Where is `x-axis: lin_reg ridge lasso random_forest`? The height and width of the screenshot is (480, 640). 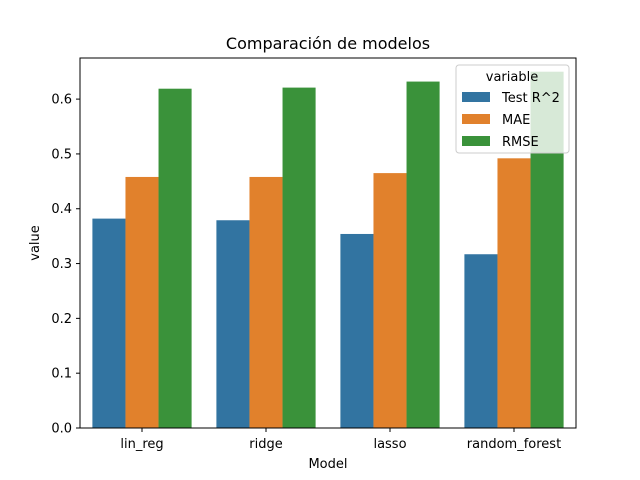 x-axis: lin_reg ridge lasso random_forest is located at coordinates (340, 440).